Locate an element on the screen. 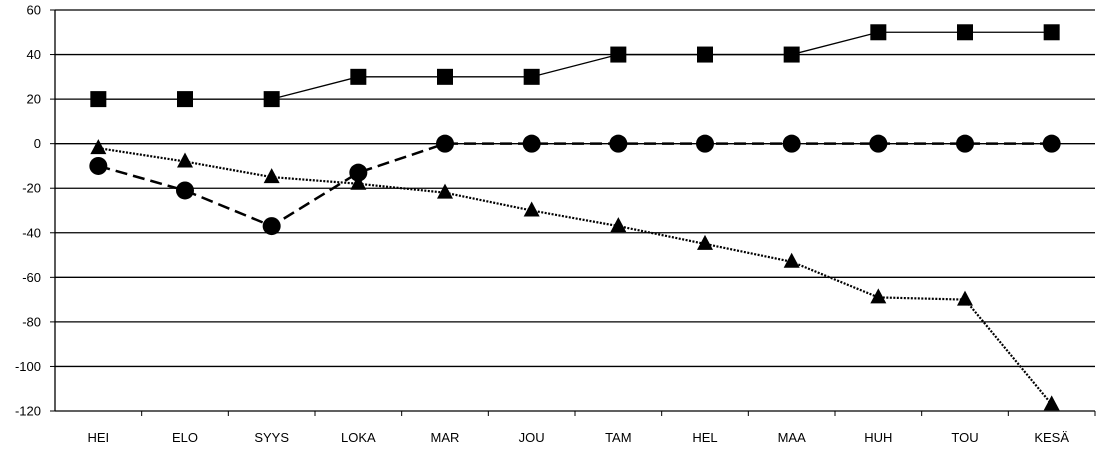  x-tick-label: HEL is located at coordinates (704, 437).